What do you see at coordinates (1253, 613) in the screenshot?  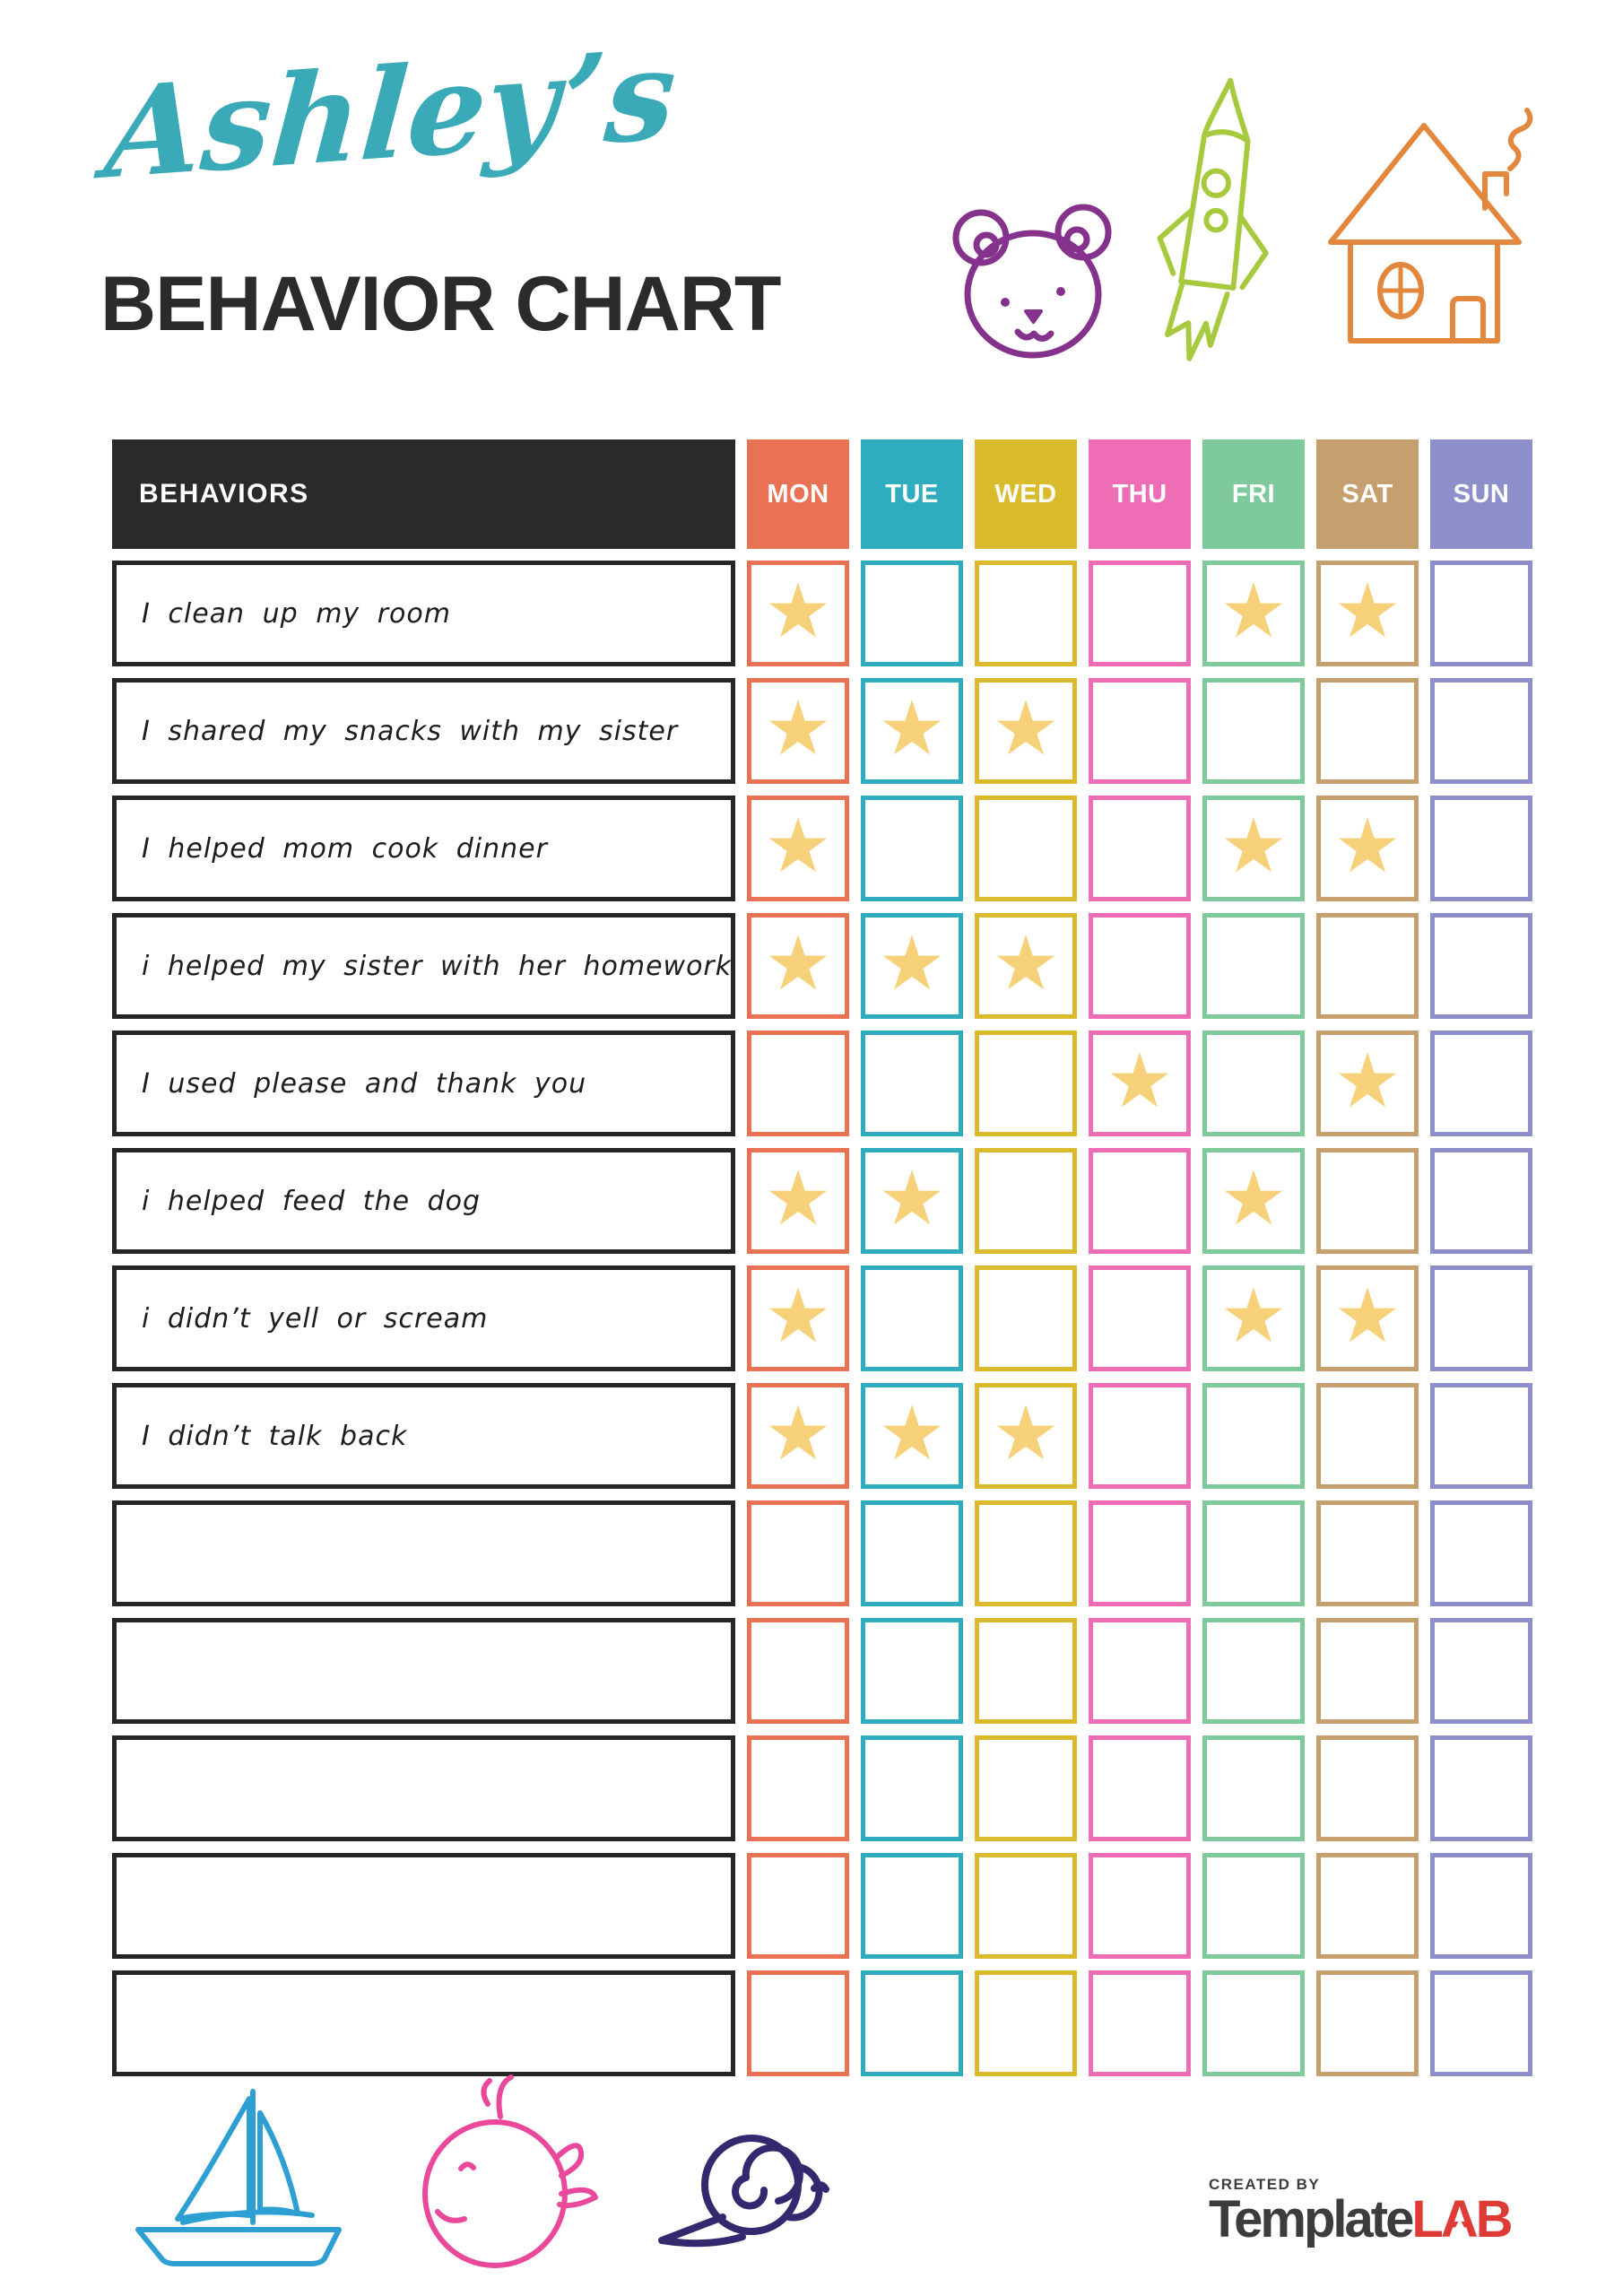 I see `cell-fri-row-1: ★` at bounding box center [1253, 613].